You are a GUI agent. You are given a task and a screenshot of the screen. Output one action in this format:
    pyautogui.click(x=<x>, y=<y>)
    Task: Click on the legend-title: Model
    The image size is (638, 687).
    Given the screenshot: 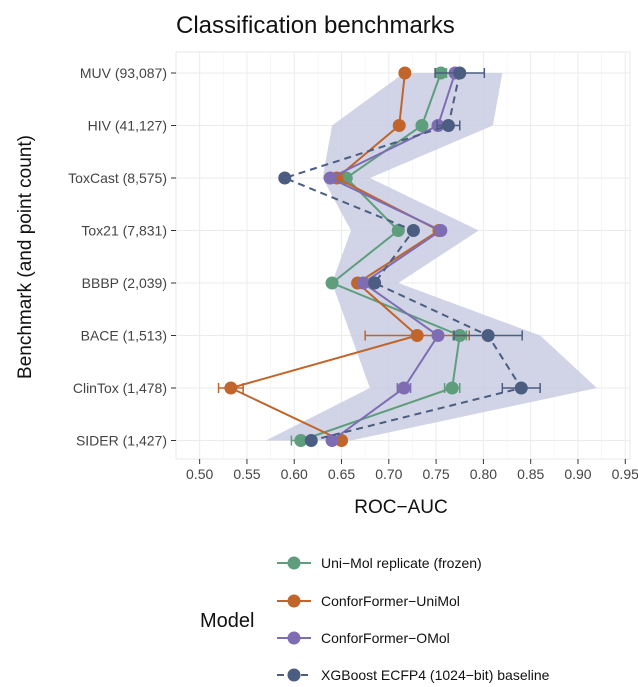 What is the action you would take?
    pyautogui.click(x=227, y=621)
    